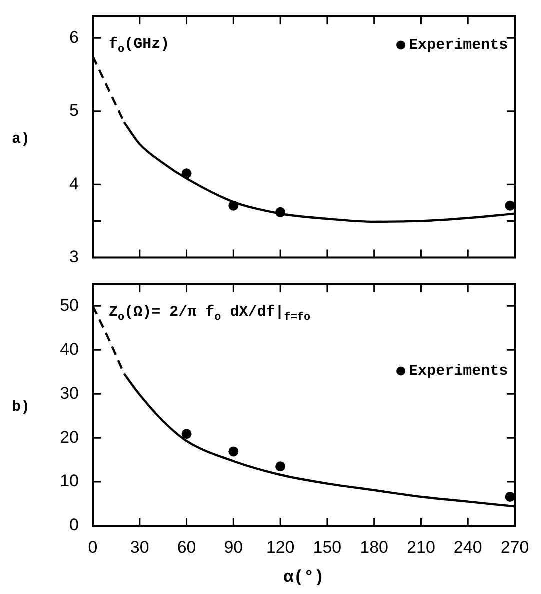 The height and width of the screenshot is (594, 541). Describe the element at coordinates (21, 407) in the screenshot. I see `text: b)` at that location.